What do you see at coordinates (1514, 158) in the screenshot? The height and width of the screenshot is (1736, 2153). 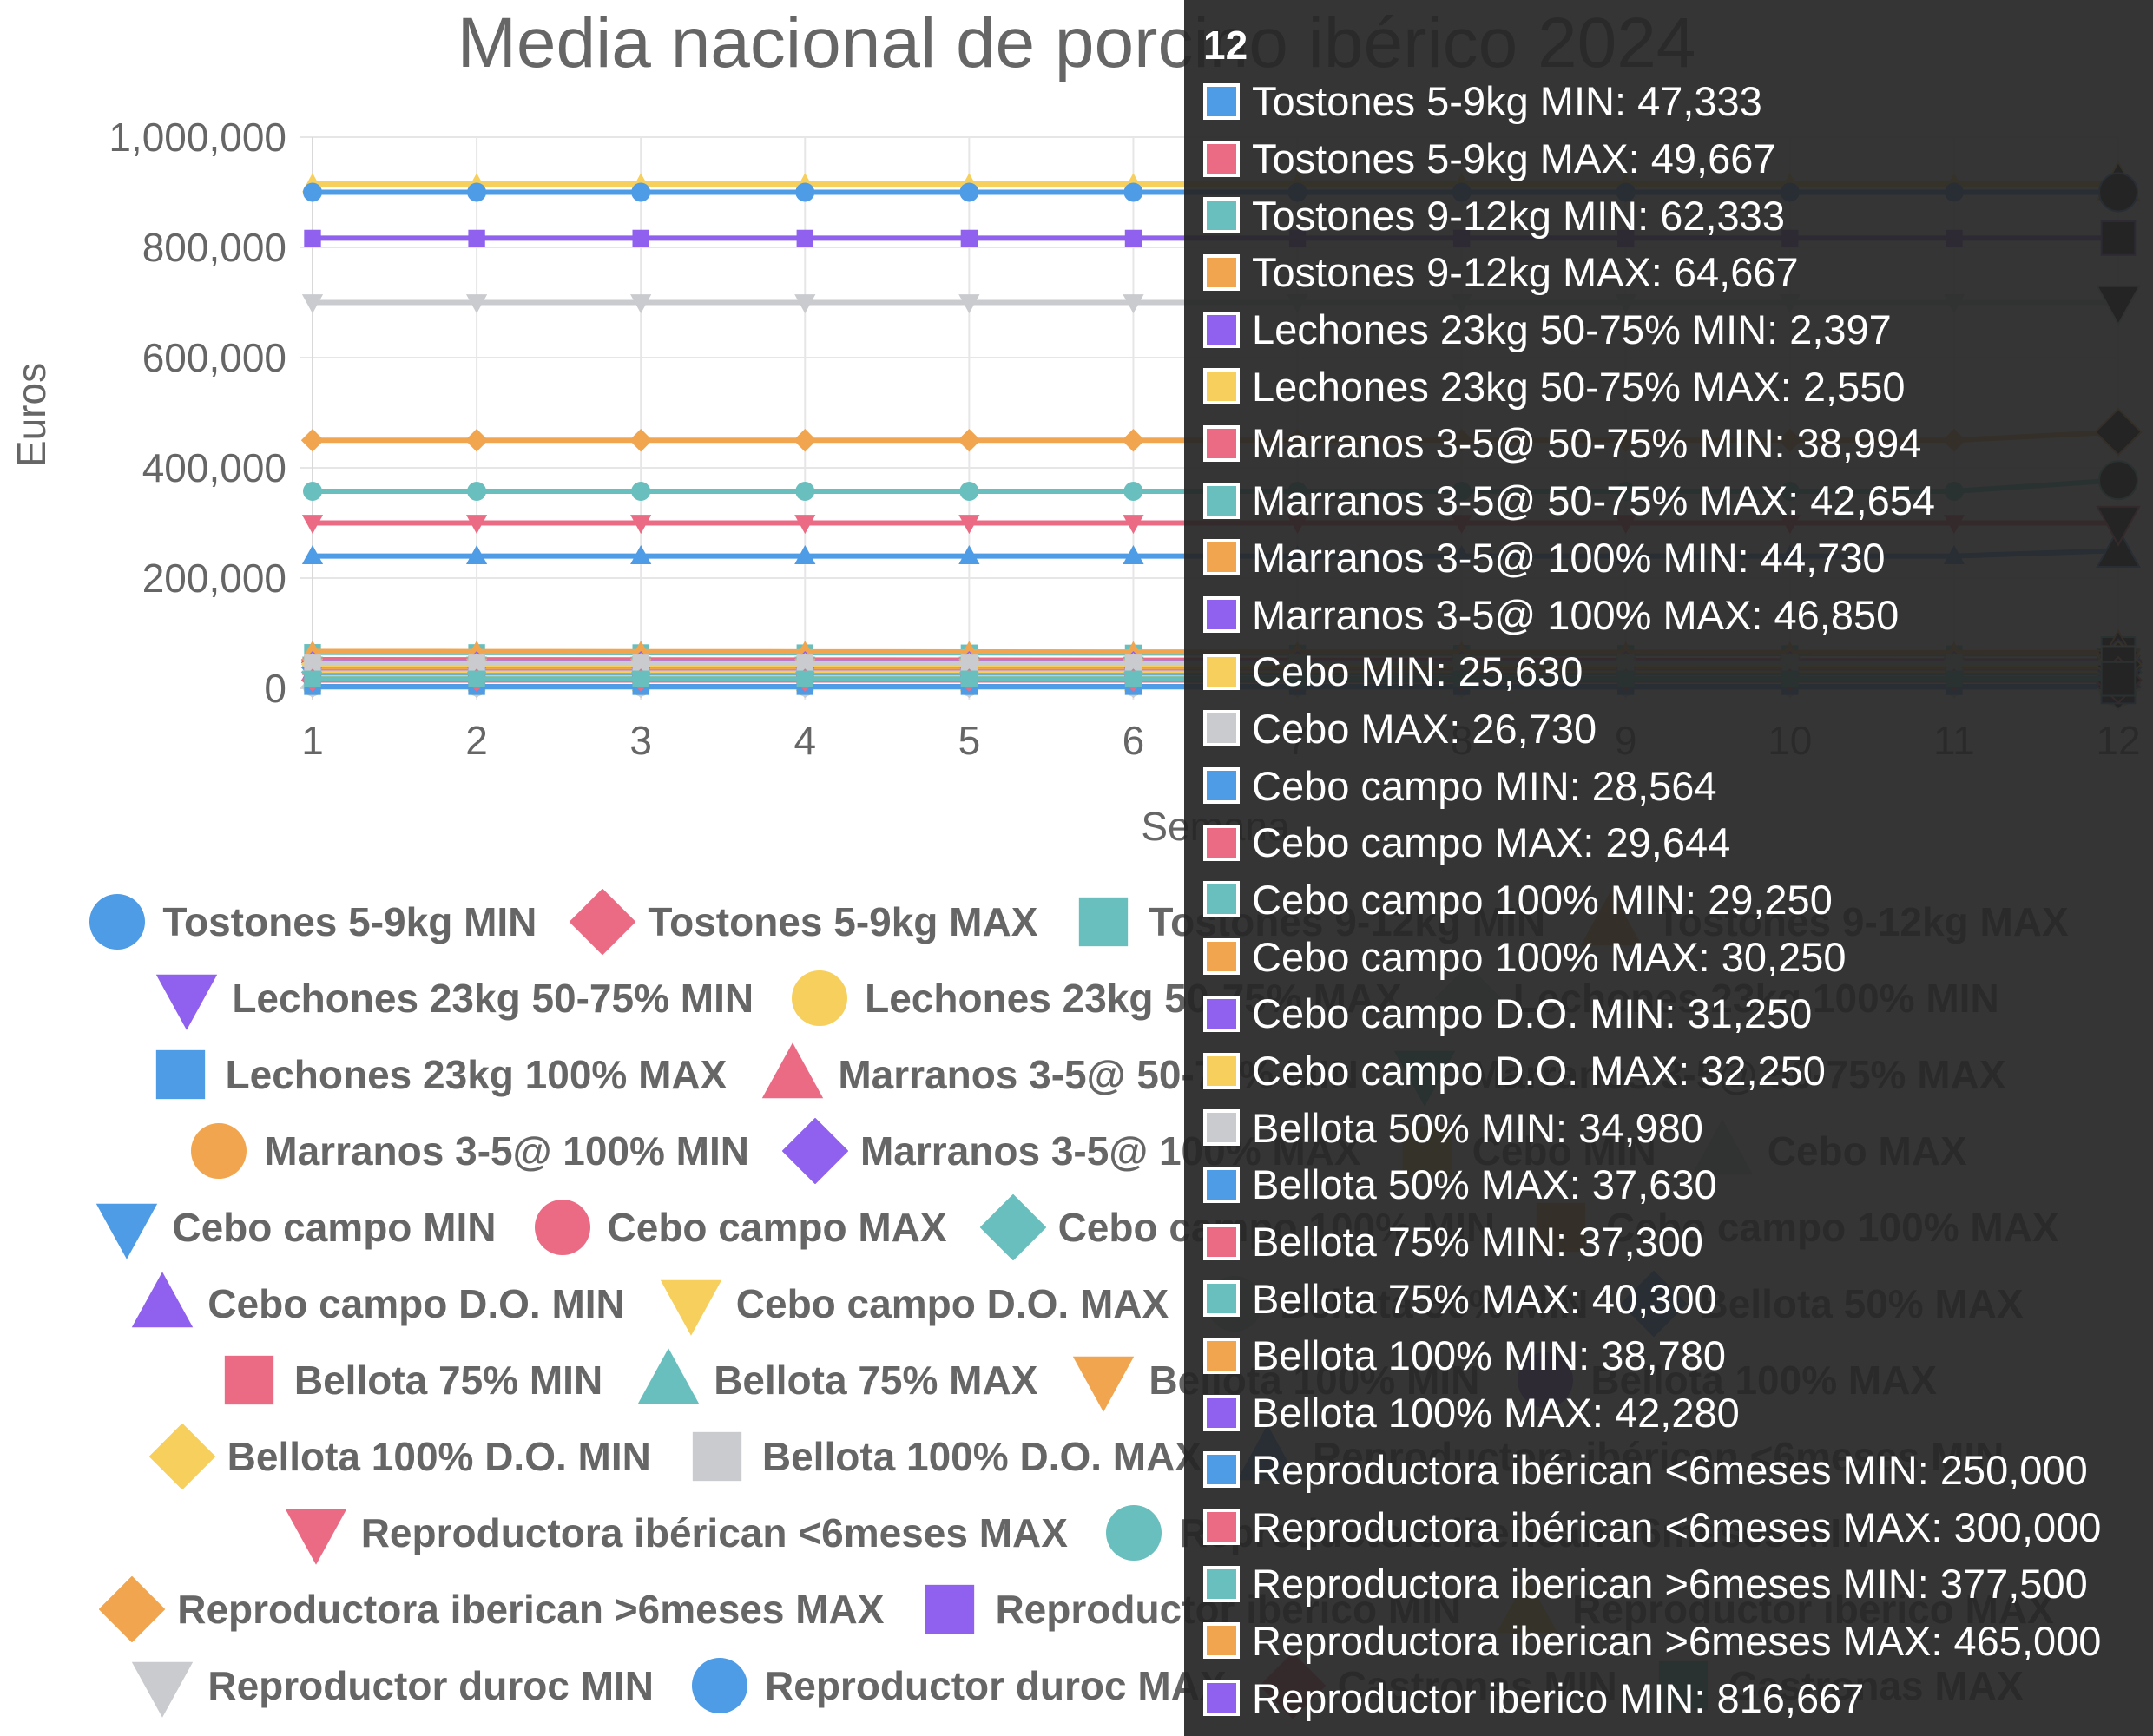 I see `tooltip-row-text: Tostones 5-9kg MAX: 49,667` at bounding box center [1514, 158].